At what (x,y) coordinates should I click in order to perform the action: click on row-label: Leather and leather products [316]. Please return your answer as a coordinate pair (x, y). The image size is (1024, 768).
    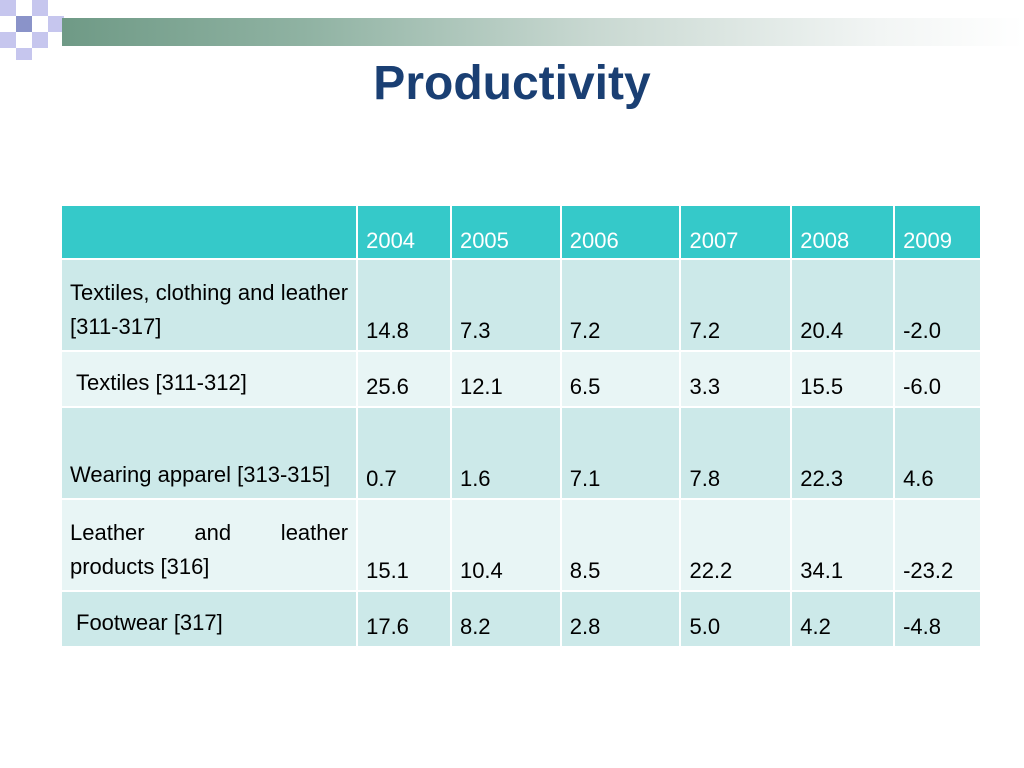
    Looking at the image, I should click on (209, 545).